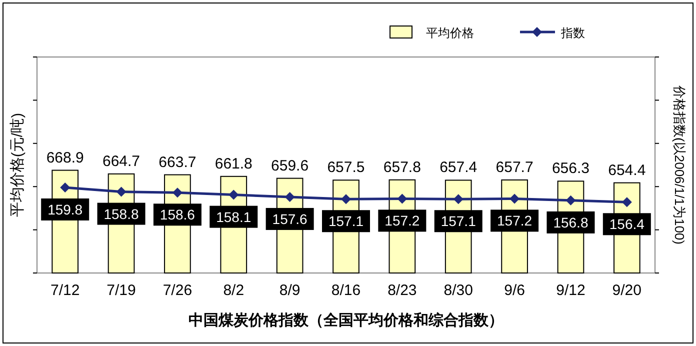 The image size is (696, 346). Describe the element at coordinates (17, 165) in the screenshot. I see `y-axis-title: 平均价格(元/吨)` at that location.